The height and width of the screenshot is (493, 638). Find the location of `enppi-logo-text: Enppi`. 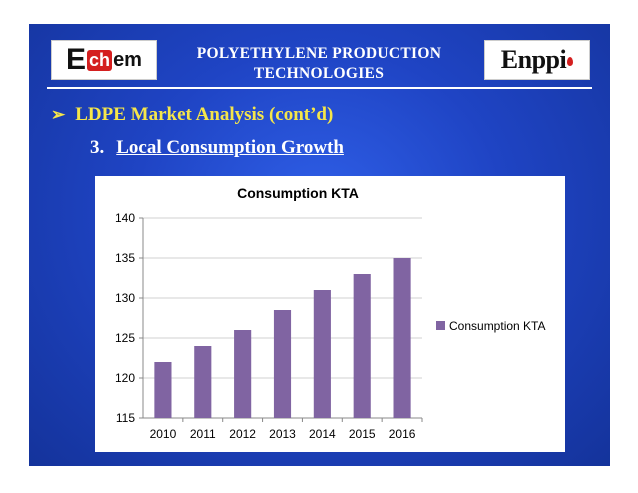

enppi-logo-text: Enppi is located at coordinates (533, 59).